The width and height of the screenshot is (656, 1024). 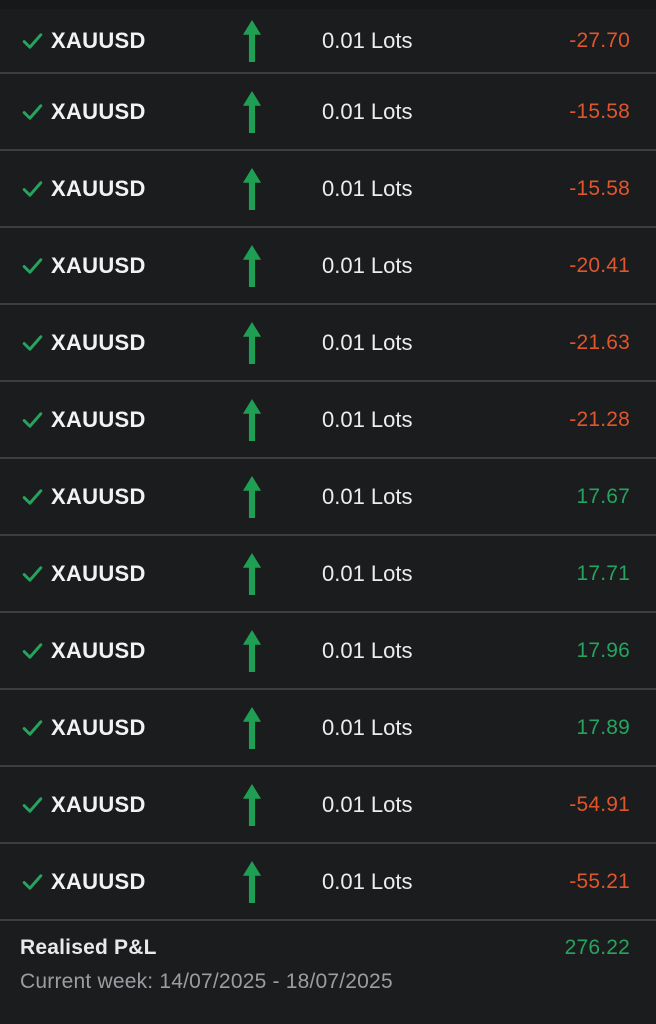 I want to click on trade-row: XAUUSD 0.01 Lots -54.91, so click(x=328, y=805).